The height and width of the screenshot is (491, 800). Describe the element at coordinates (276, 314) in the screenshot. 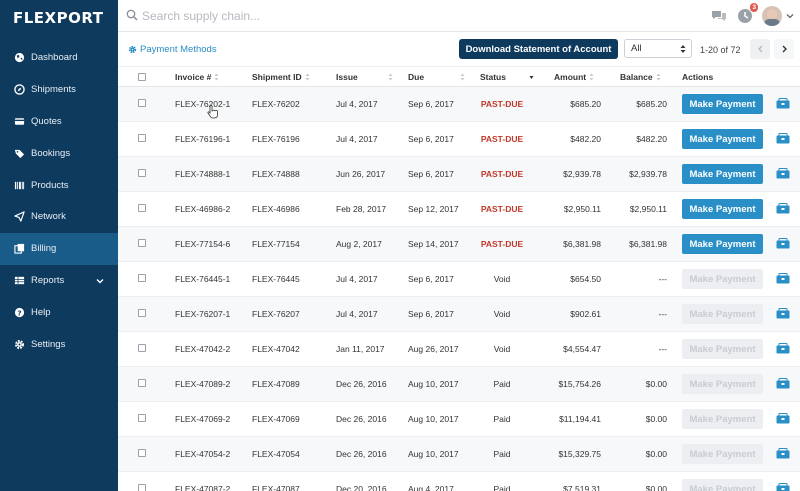

I see `shipment-id: FLEX-76207` at that location.